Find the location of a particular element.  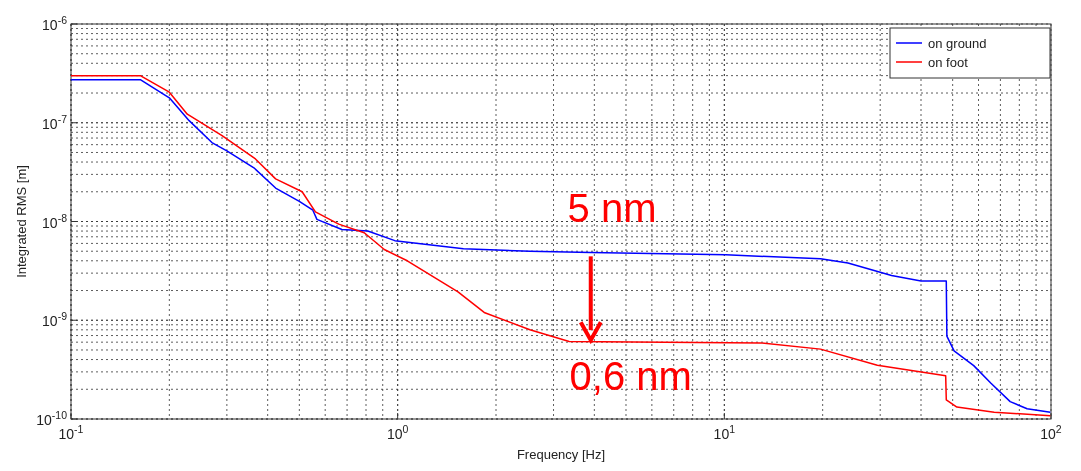

x-tick-label: 10$^{0}$ is located at coordinates (397, 432).